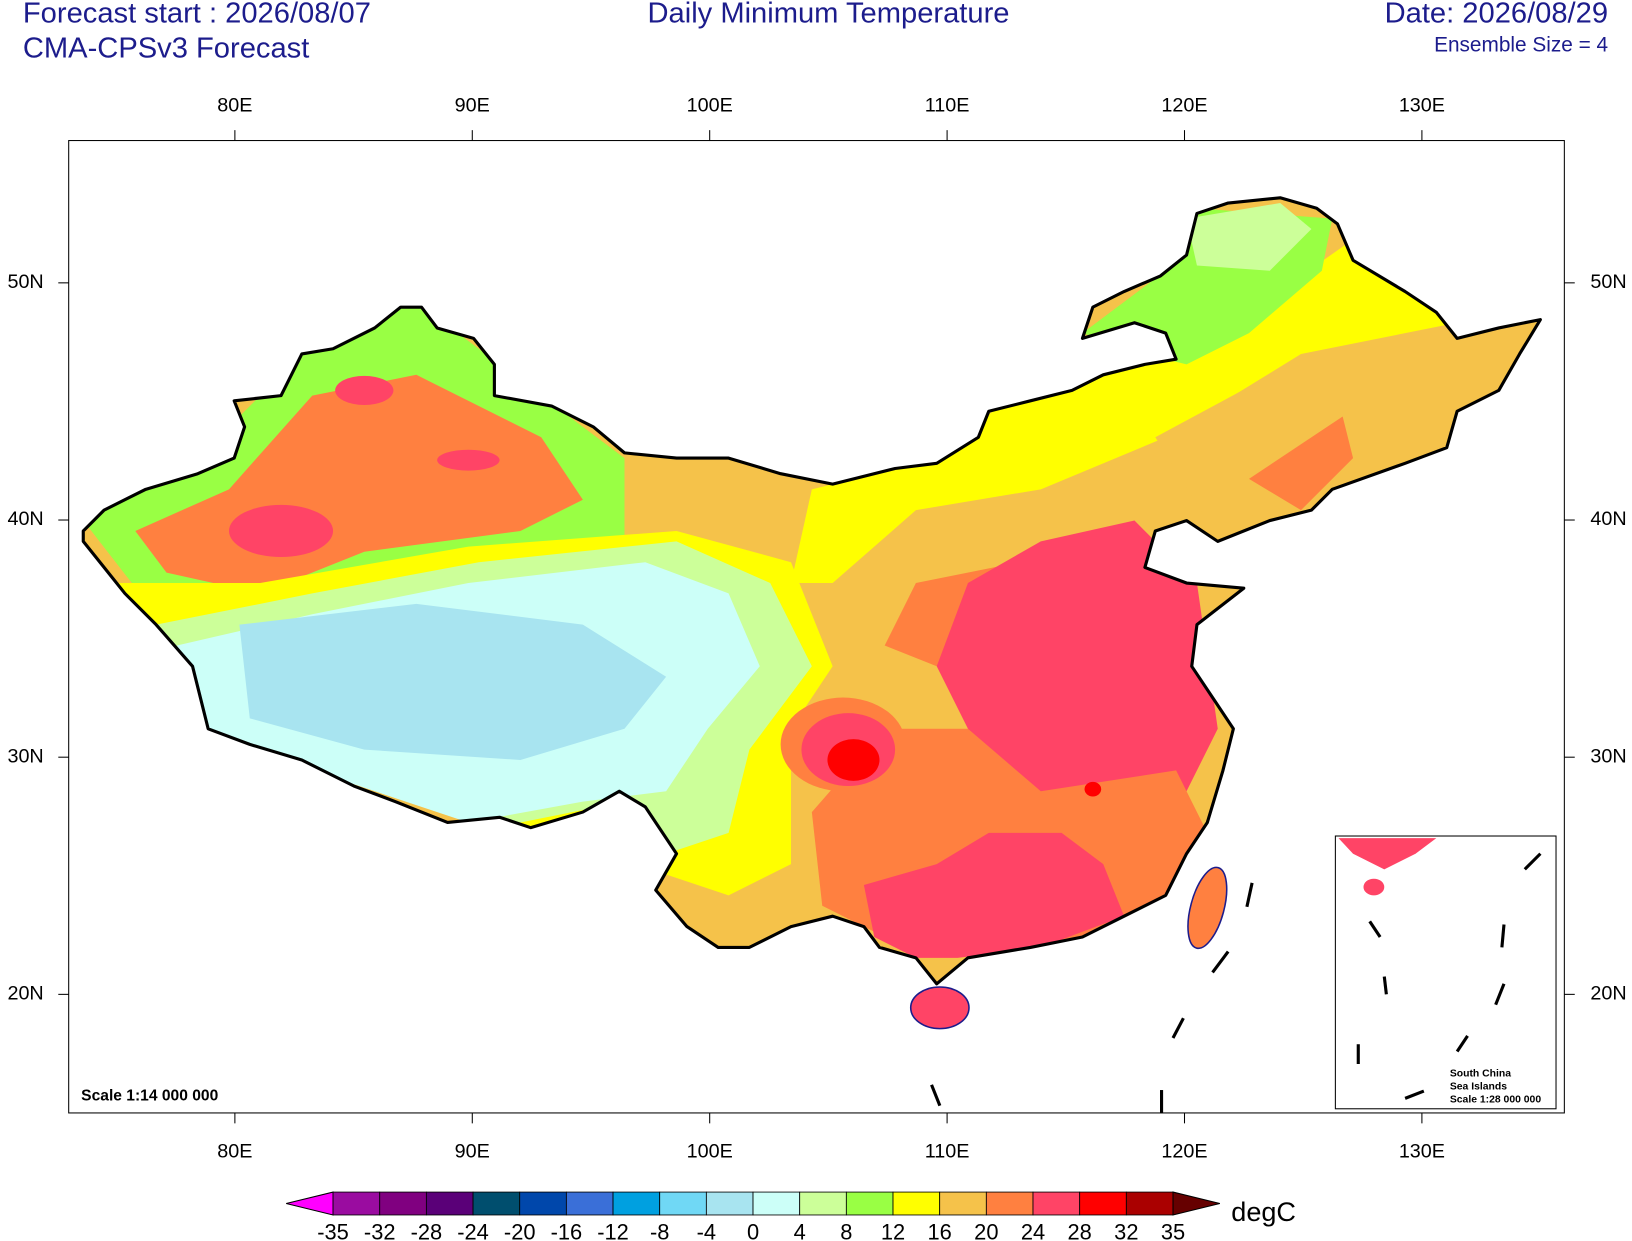  Describe the element at coordinates (800, 1230) in the screenshot. I see `colorbar-label: 4` at that location.